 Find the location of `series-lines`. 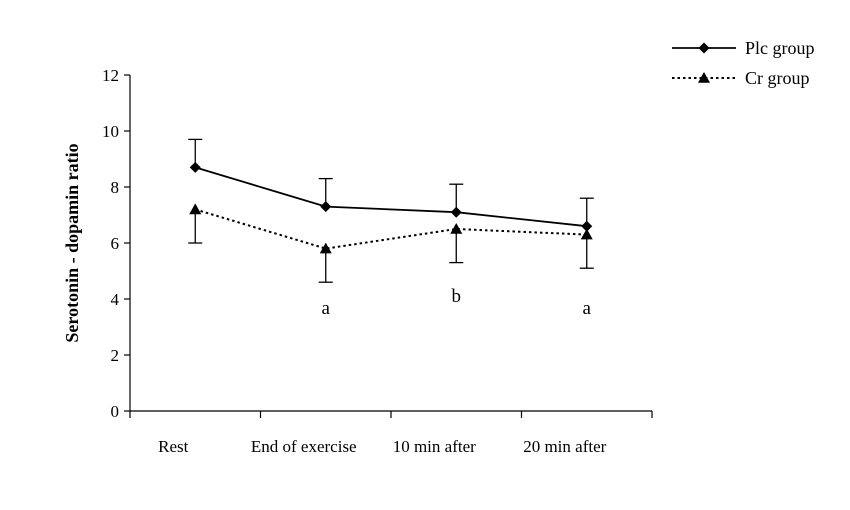

series-lines is located at coordinates (391, 207).